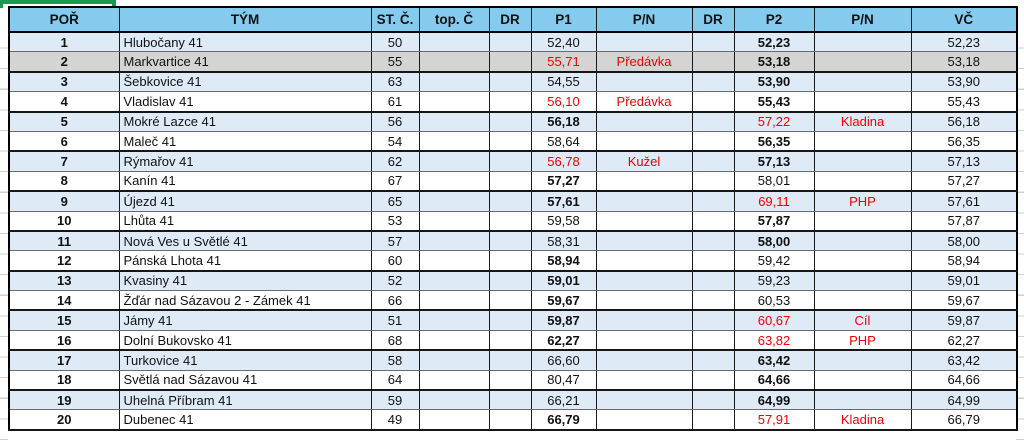  I want to click on cell-team: Lhůta 41, so click(245, 221).